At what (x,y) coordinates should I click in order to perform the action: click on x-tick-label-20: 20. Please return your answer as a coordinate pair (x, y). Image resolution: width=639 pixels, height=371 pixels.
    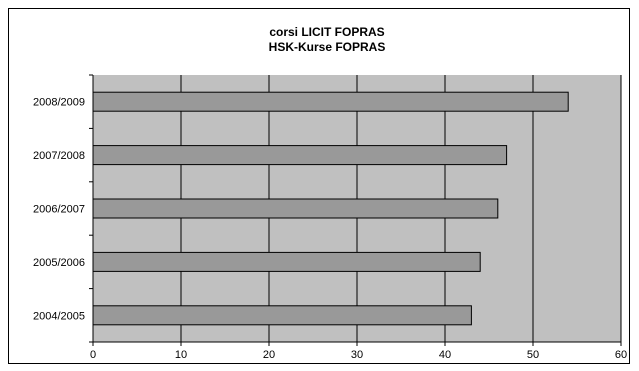
    Looking at the image, I should click on (269, 355).